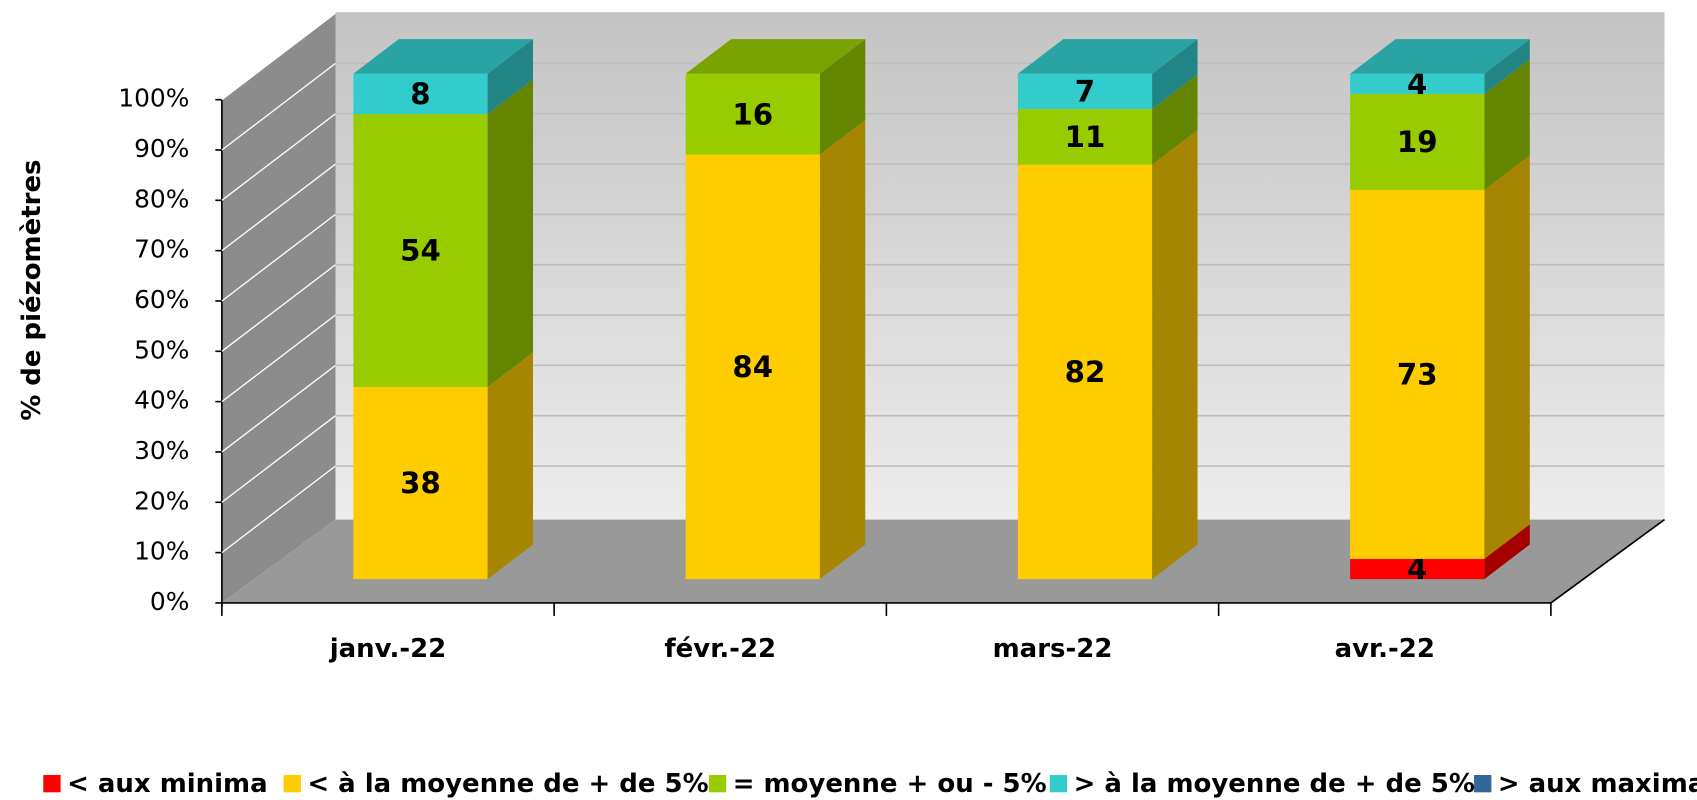  What do you see at coordinates (720, 649) in the screenshot?
I see `x-tick-label: févr.-22` at bounding box center [720, 649].